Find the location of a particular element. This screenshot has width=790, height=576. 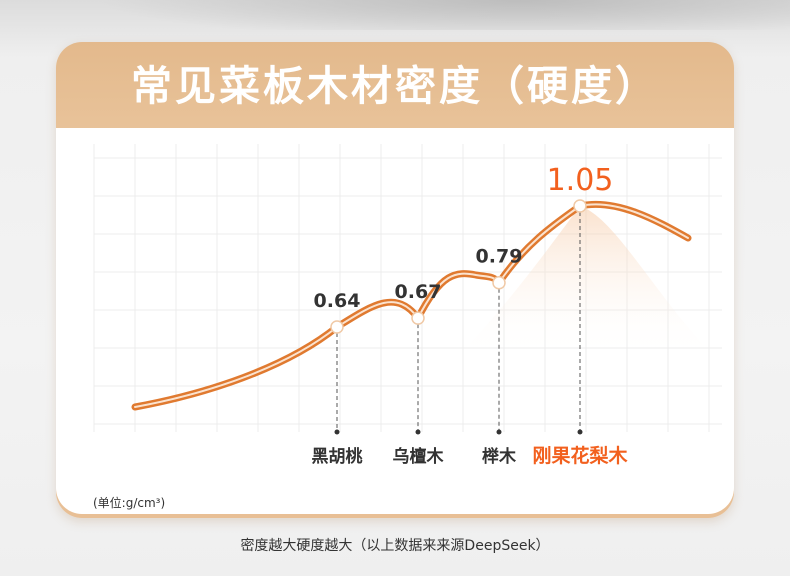

value-label: 1.05 is located at coordinates (580, 180).